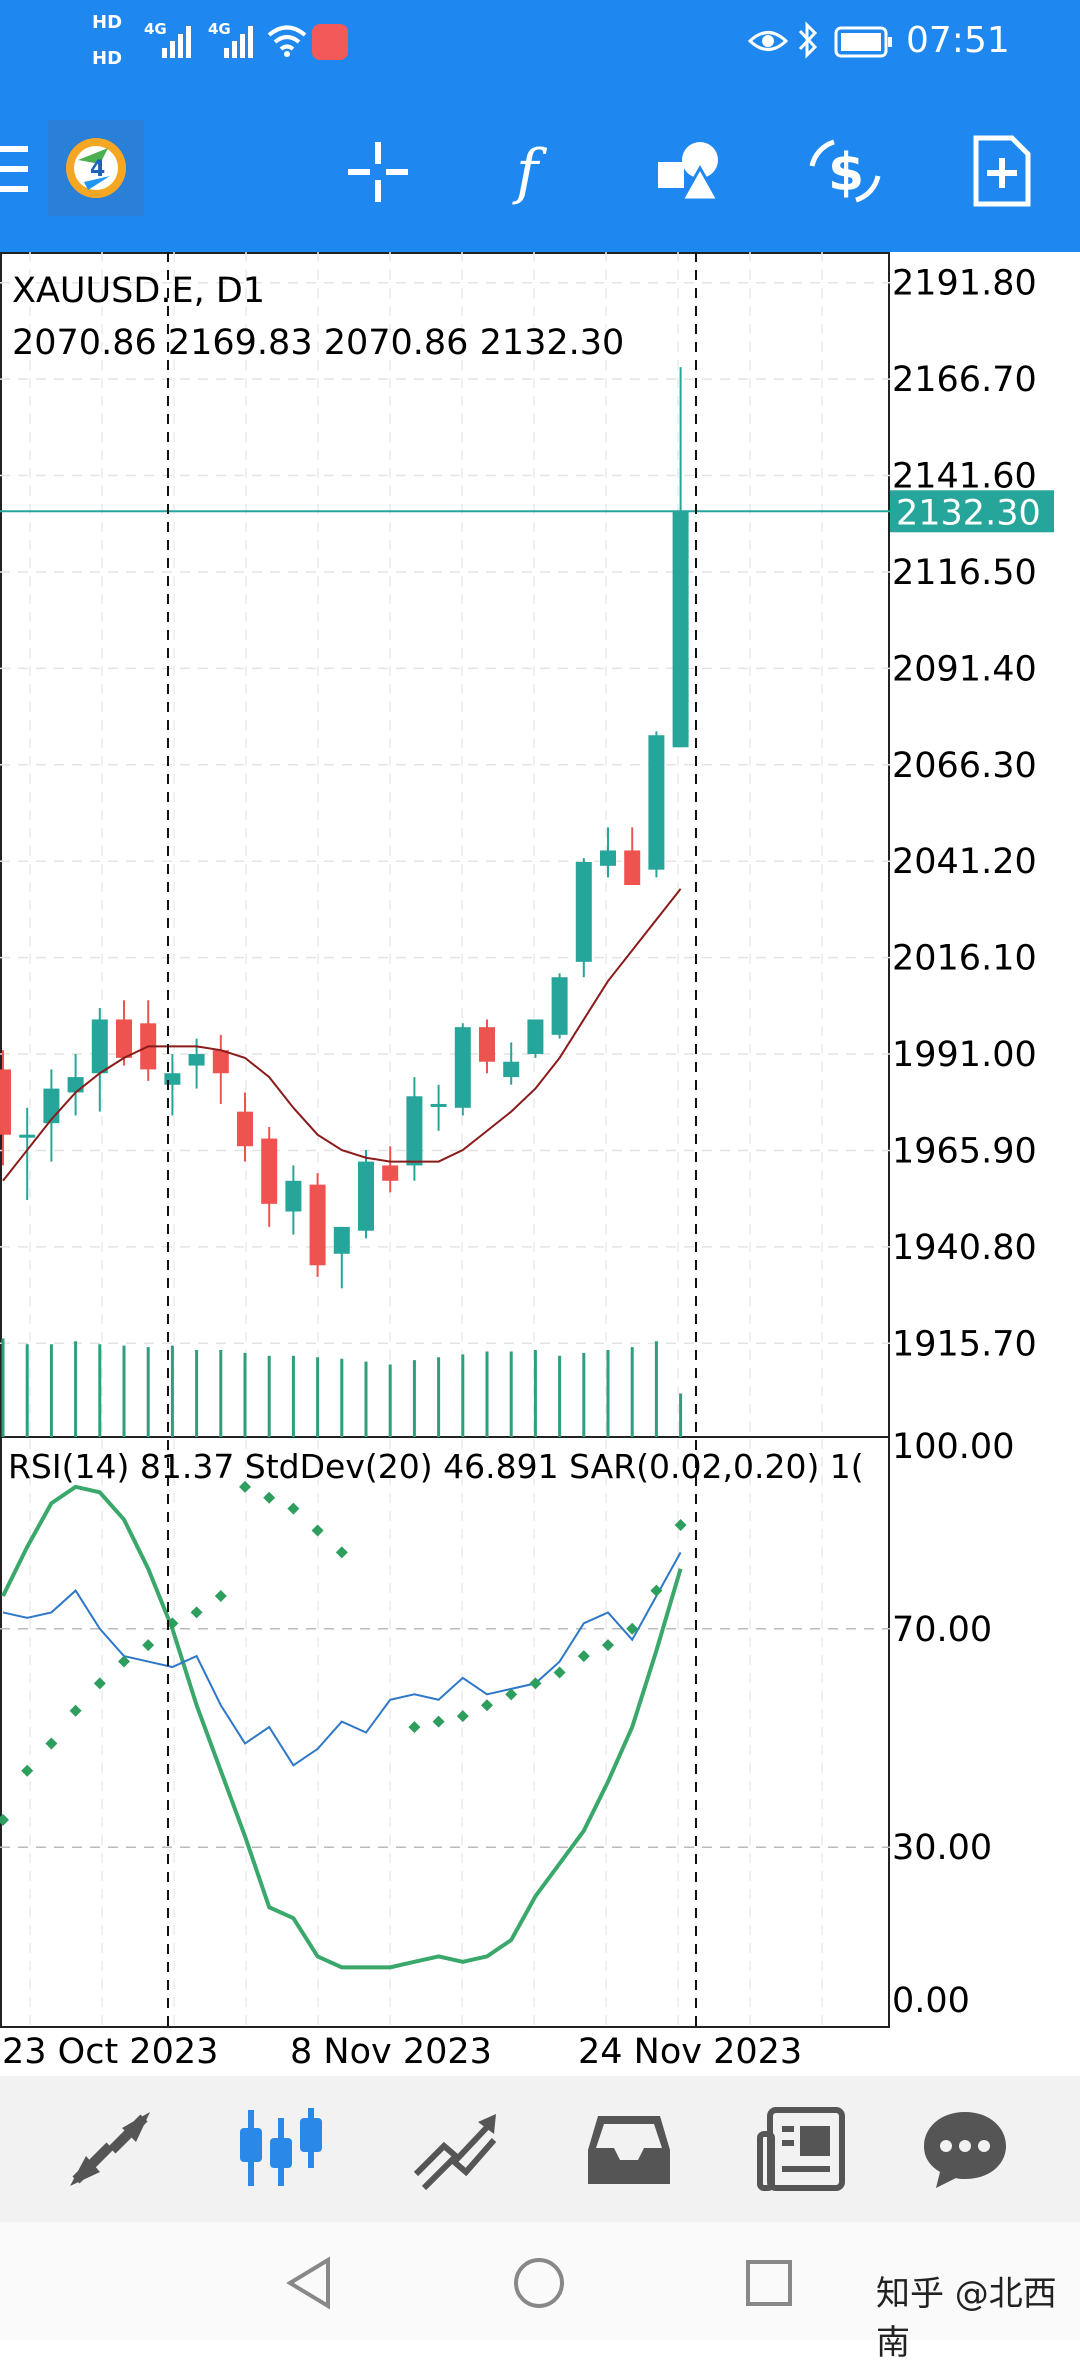 Image resolution: width=1080 pixels, height=2364 pixels. I want to click on price-tick-label: 1915.70, so click(964, 1344).